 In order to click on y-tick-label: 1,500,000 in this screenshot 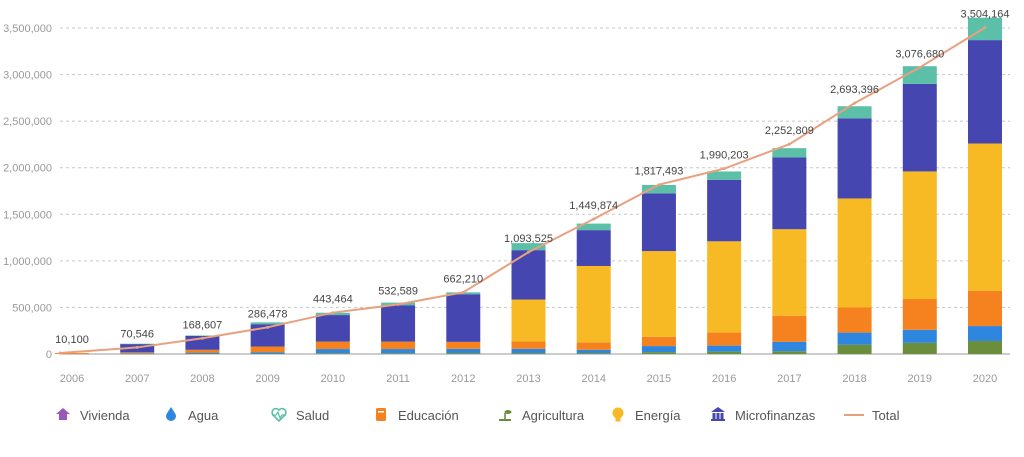, I will do `click(27, 215)`.